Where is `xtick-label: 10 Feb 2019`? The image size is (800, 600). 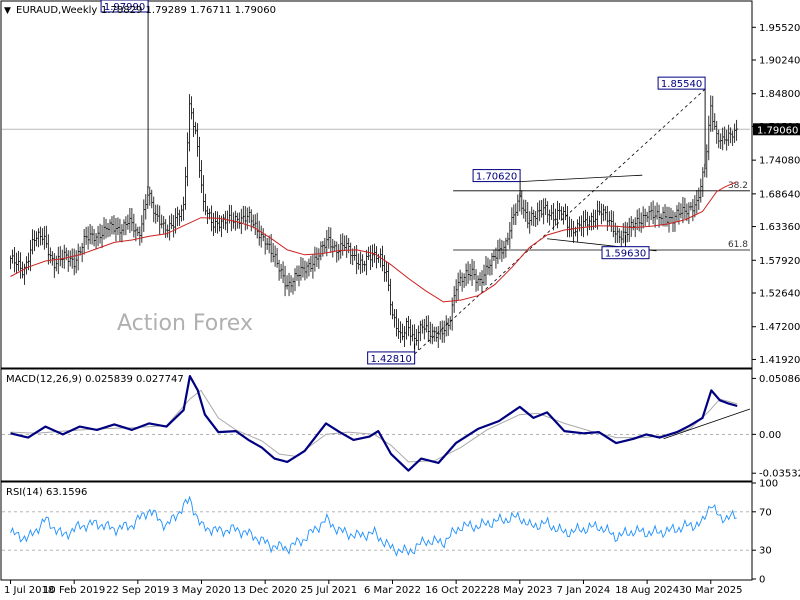
xtick-label: 10 Feb 2019 is located at coordinates (74, 590).